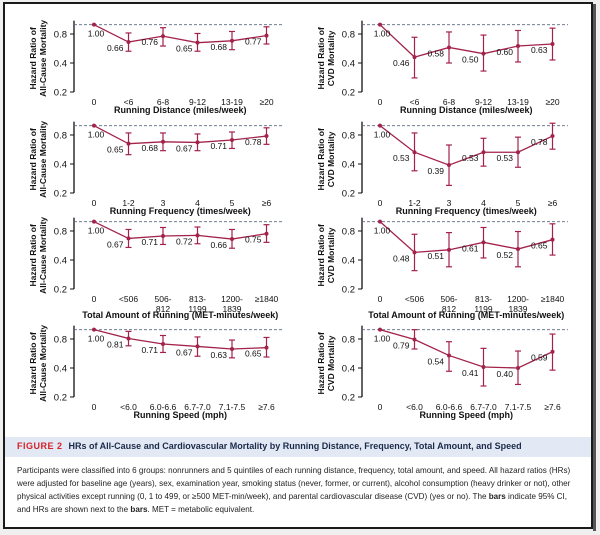 This screenshot has width=600, height=535. I want to click on x-tick-label: <6.0, so click(414, 407).